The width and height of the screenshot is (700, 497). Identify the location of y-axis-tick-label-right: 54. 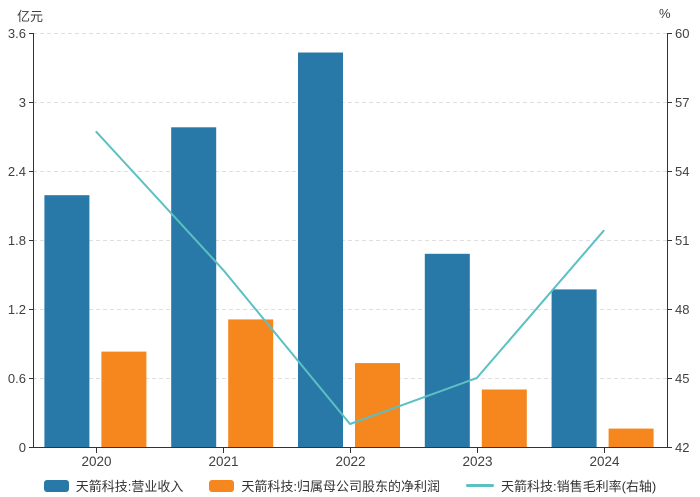
(682, 171).